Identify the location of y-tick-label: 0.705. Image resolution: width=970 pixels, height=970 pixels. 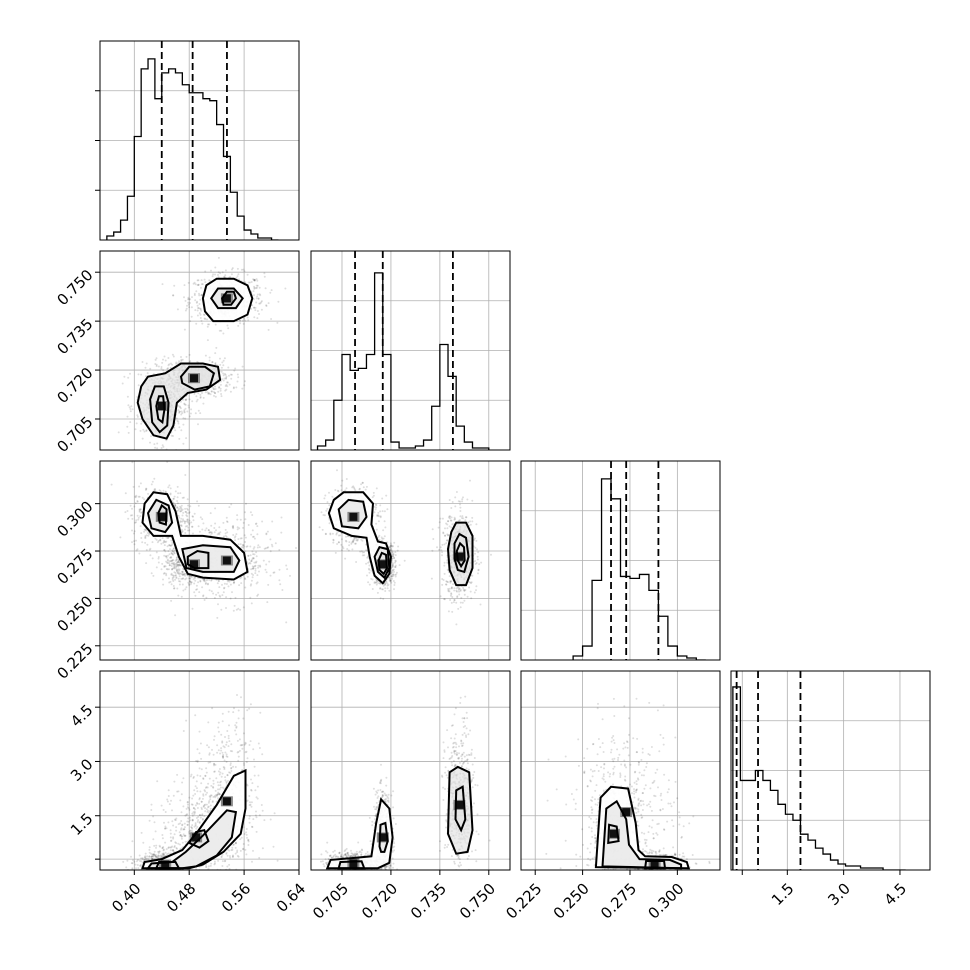
(74, 434).